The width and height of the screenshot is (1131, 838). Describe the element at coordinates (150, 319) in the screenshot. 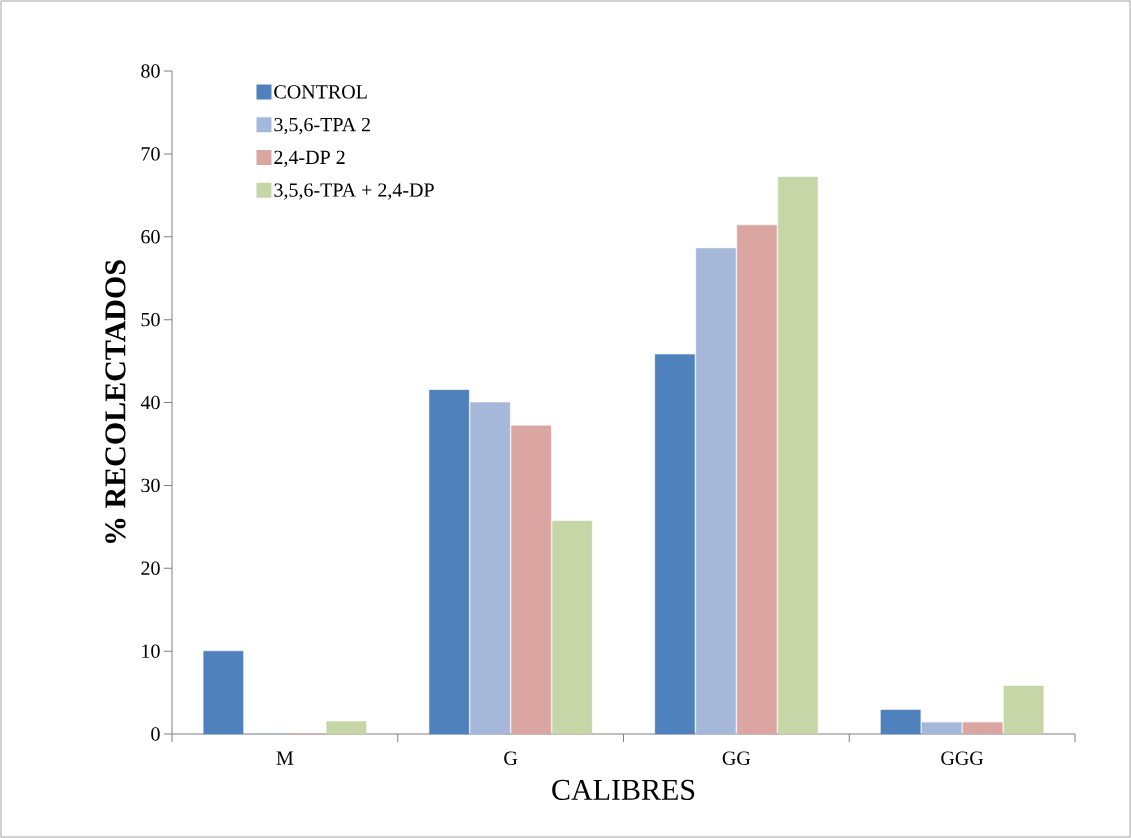

I see `y-tick-label: 50` at that location.